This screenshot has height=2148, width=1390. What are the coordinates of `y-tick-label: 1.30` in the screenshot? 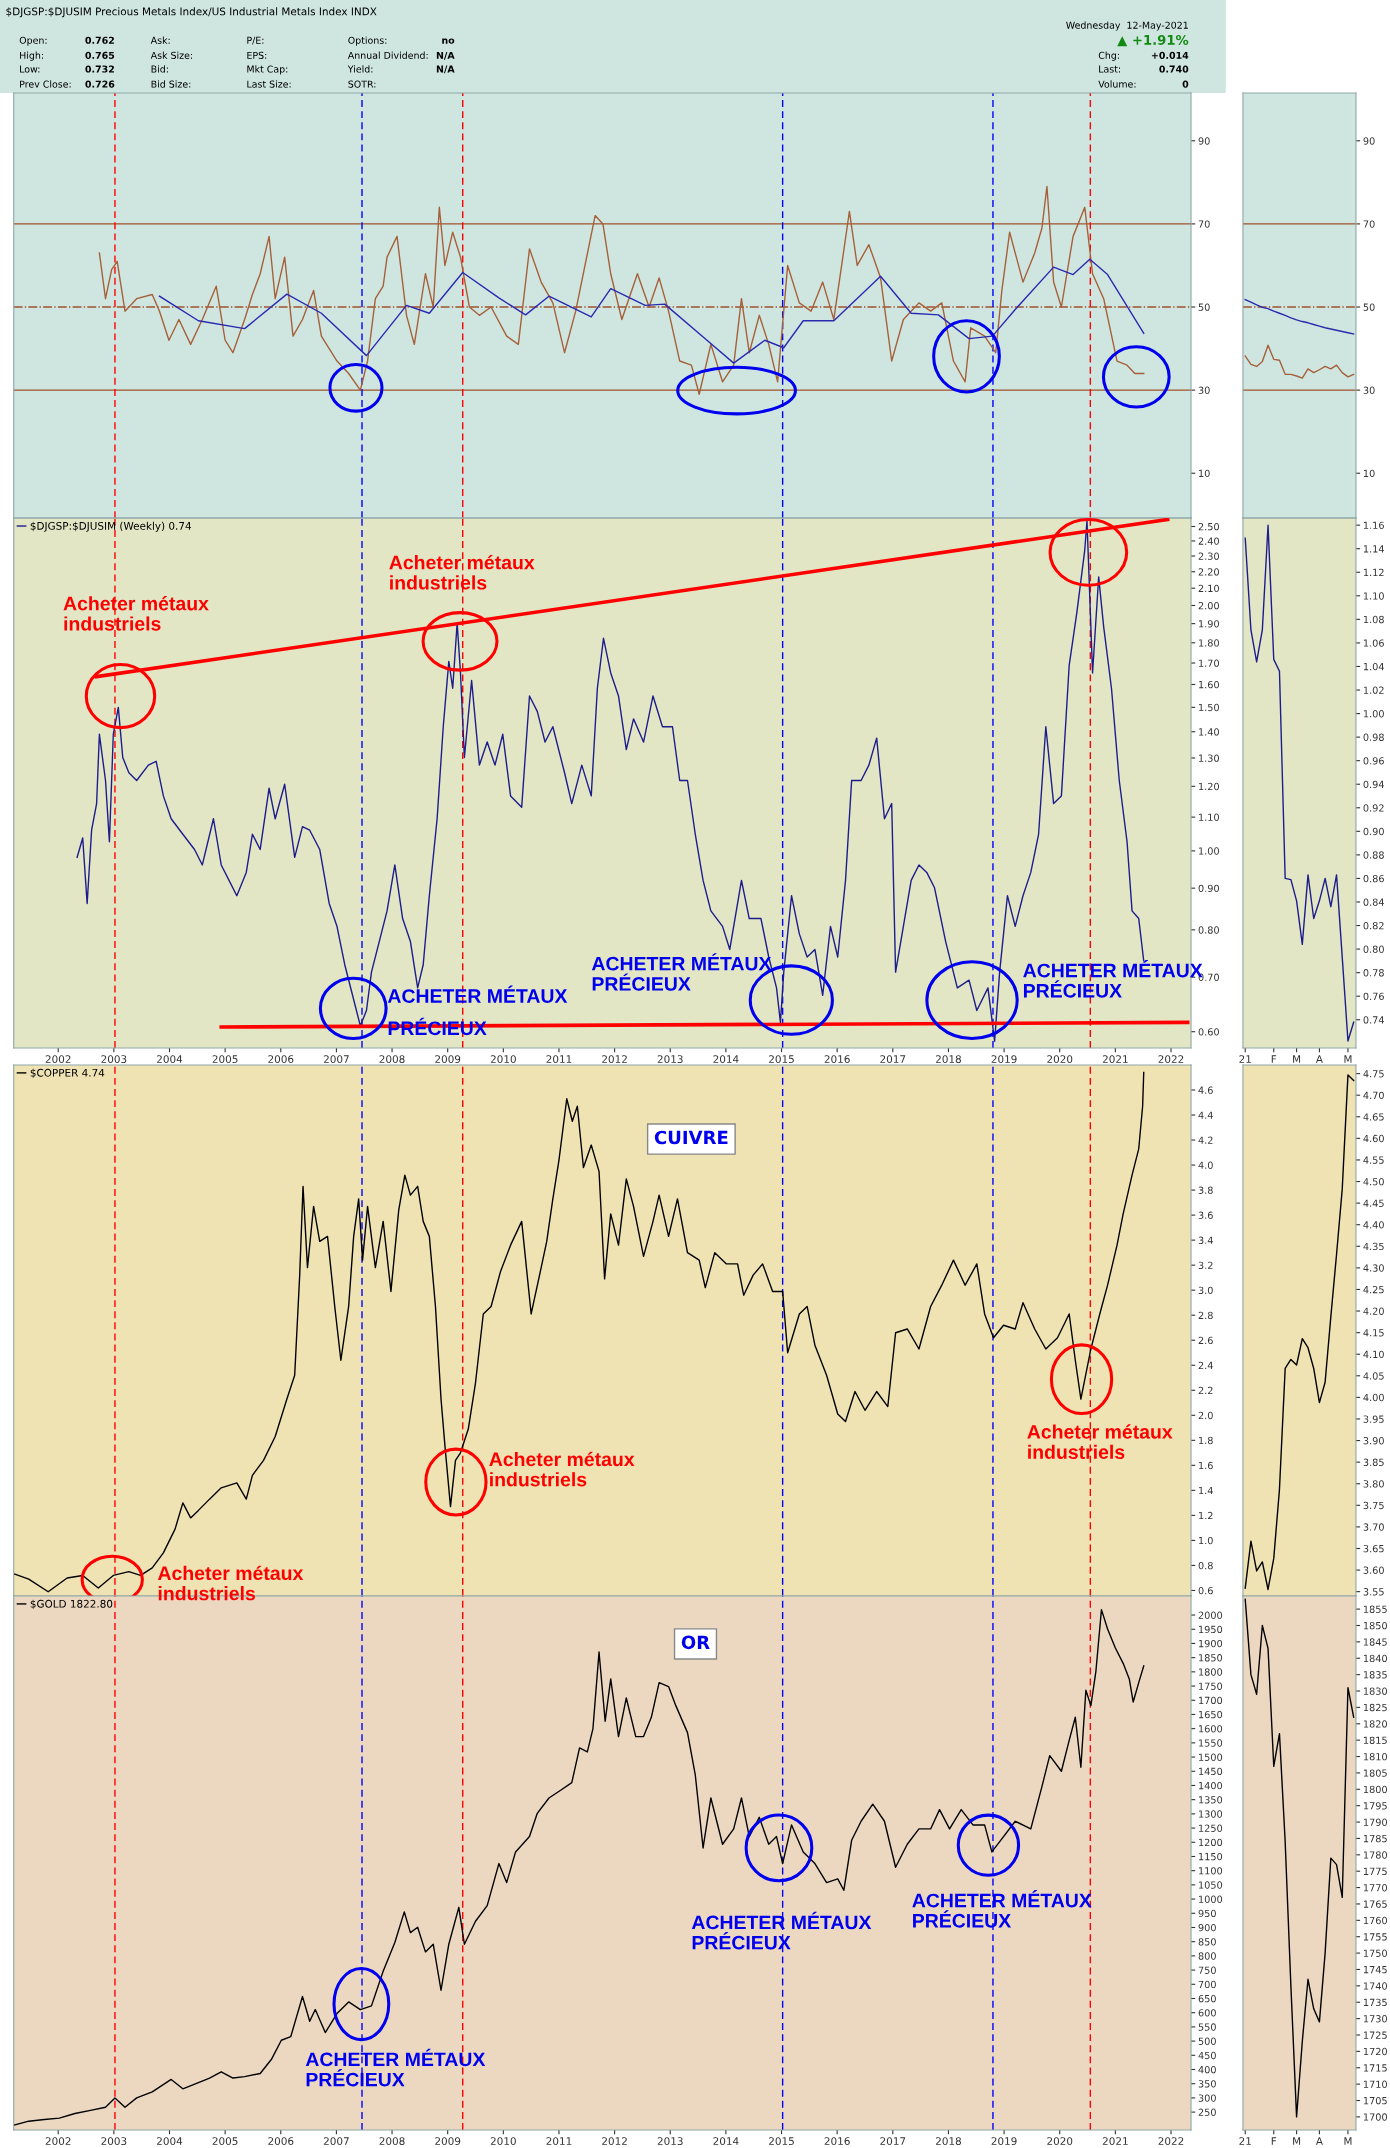 It's located at (1209, 758).